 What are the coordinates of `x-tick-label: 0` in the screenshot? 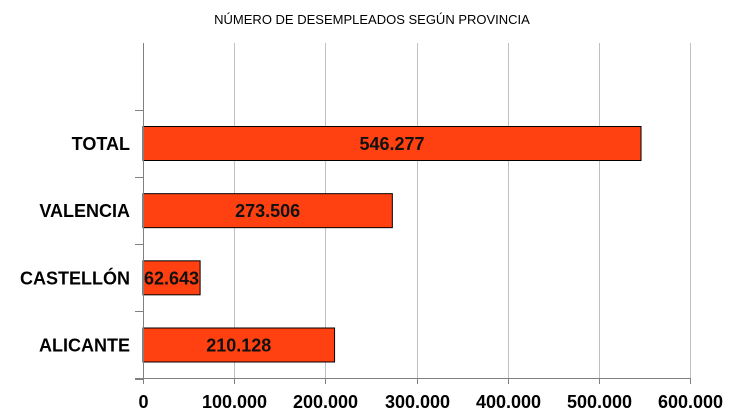 It's located at (143, 402).